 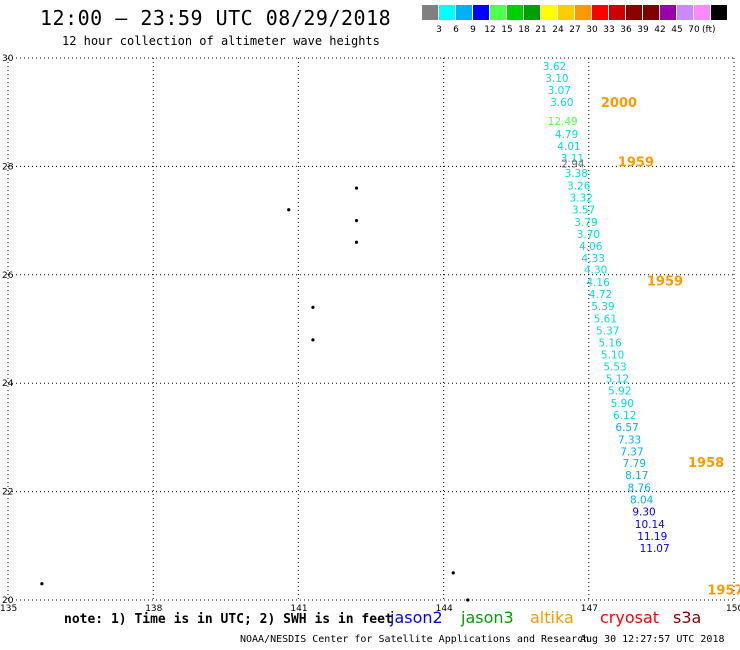 I want to click on wave-height-label: 12.49, so click(x=563, y=122).